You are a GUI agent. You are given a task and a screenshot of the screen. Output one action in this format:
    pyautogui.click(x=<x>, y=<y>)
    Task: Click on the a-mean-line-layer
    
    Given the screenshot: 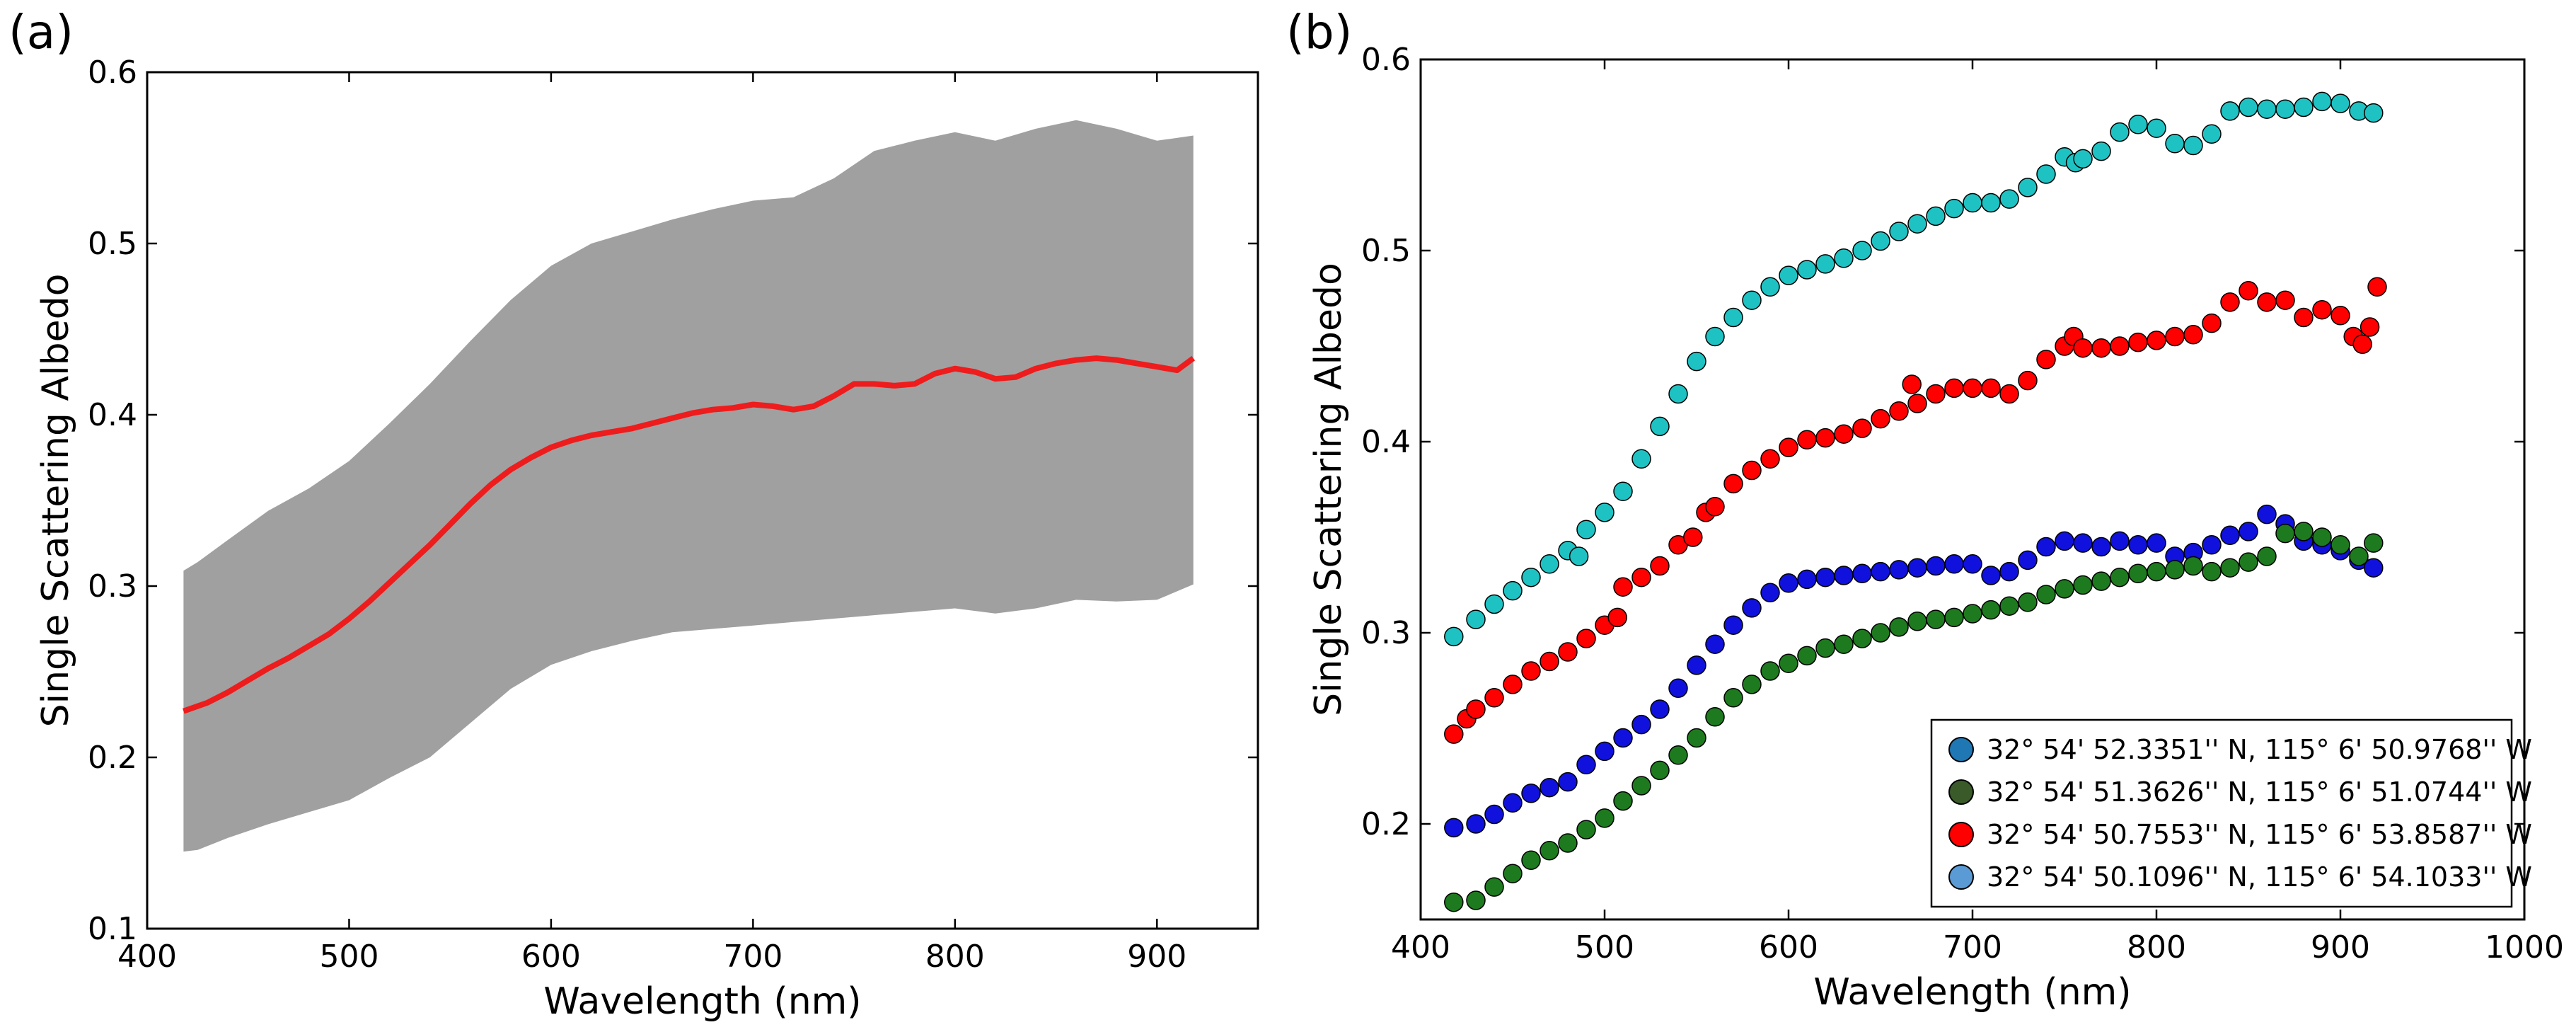 What is the action you would take?
    pyautogui.click(x=689, y=534)
    